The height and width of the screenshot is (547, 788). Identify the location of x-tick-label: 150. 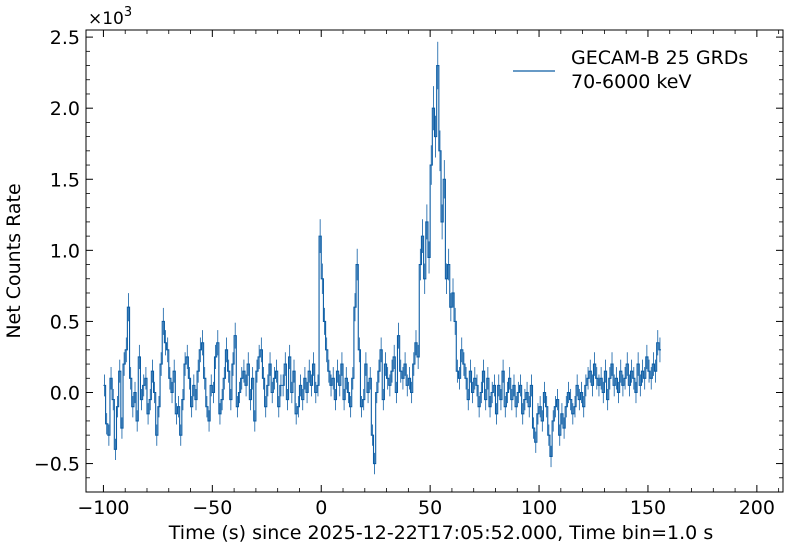
(648, 508).